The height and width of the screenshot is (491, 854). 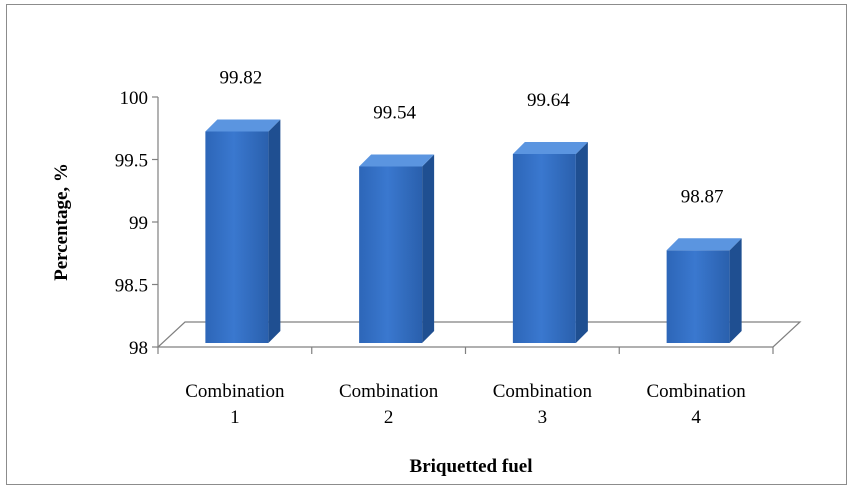 What do you see at coordinates (471, 466) in the screenshot?
I see `x-axis-title: Briquetted fuel` at bounding box center [471, 466].